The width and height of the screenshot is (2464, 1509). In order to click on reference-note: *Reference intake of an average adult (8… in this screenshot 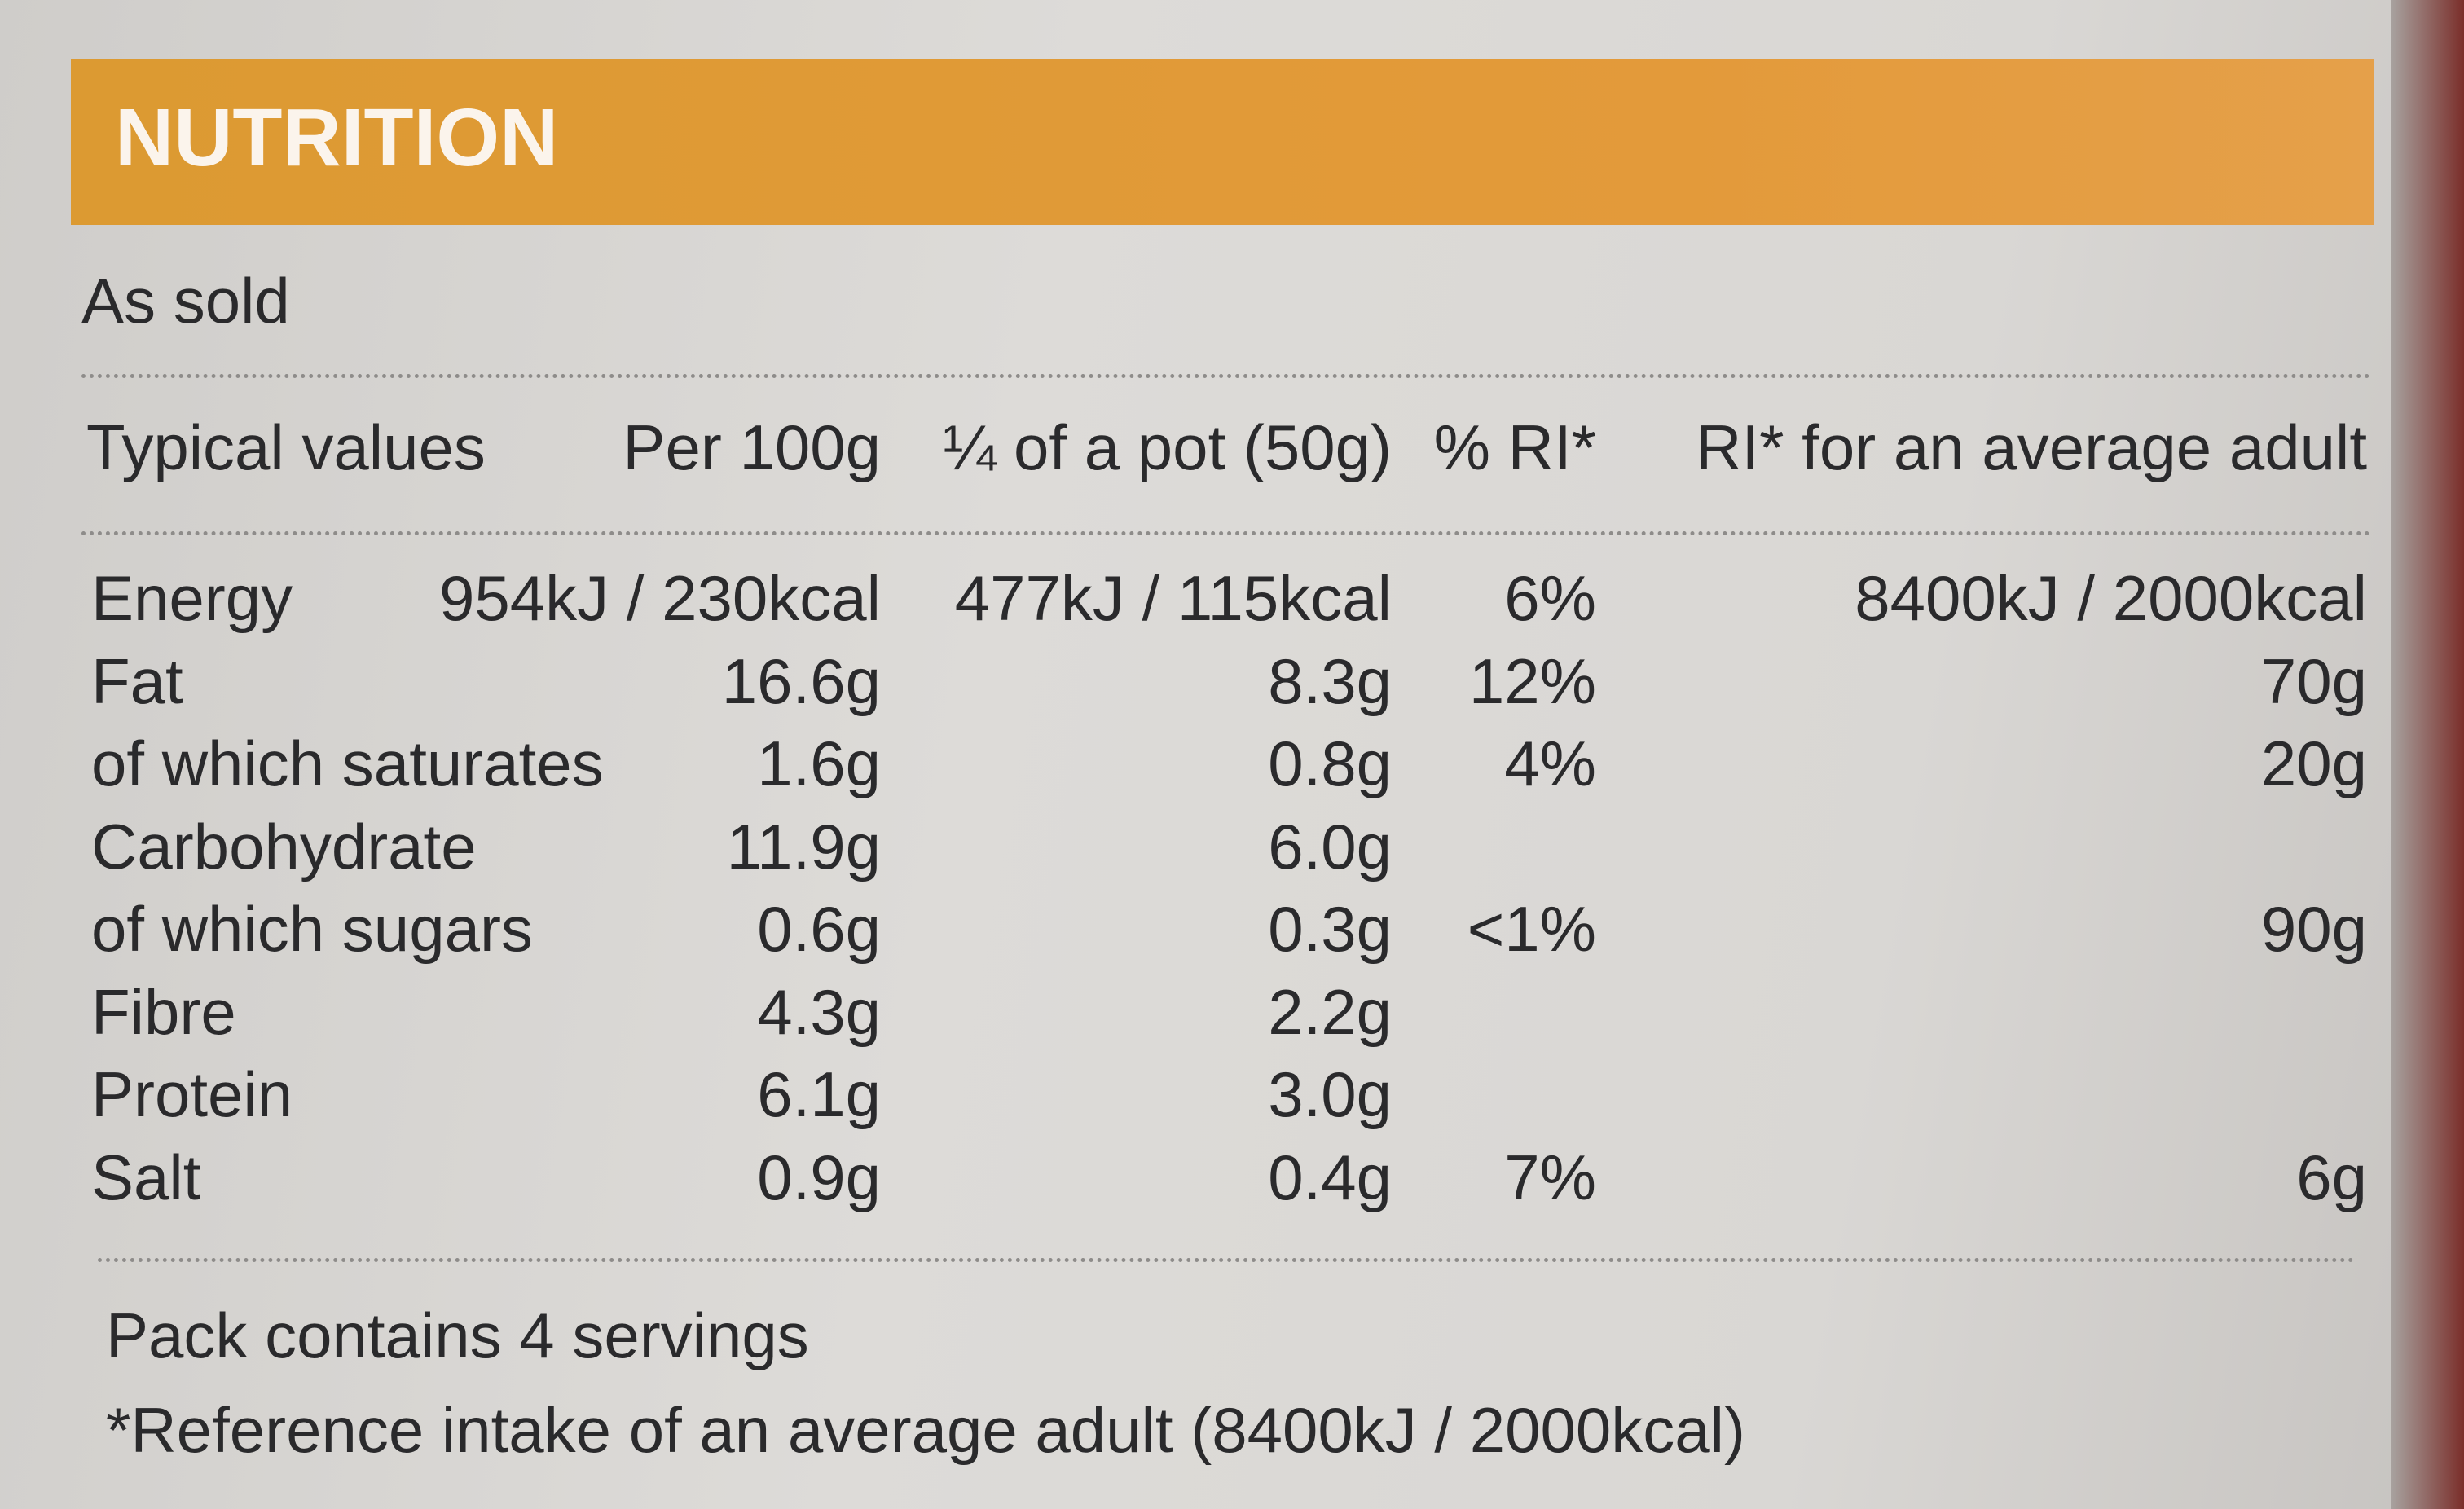, I will do `click(925, 1430)`.